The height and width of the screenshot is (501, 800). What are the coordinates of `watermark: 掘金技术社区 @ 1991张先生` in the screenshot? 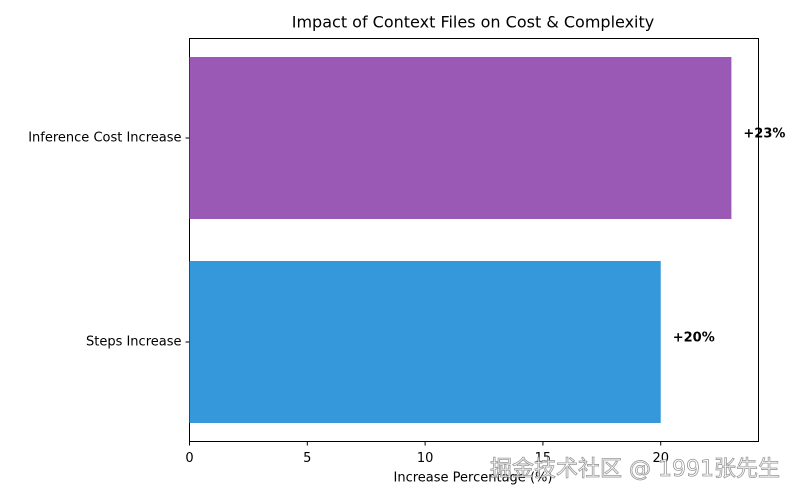 It's located at (635, 469).